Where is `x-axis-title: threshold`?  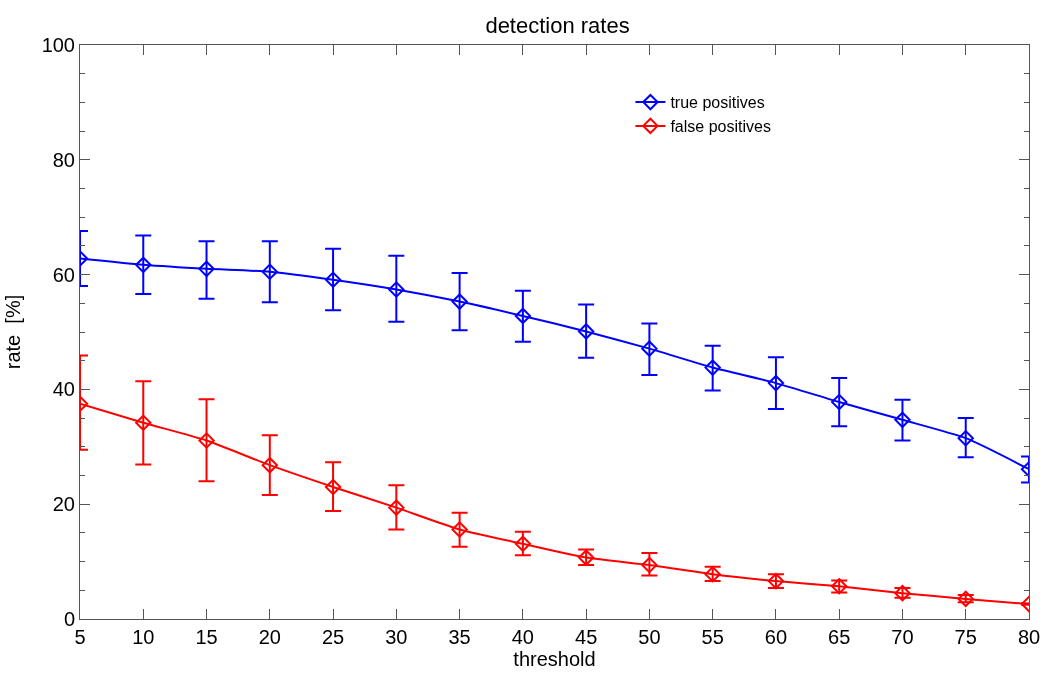
x-axis-title: threshold is located at coordinates (554, 659).